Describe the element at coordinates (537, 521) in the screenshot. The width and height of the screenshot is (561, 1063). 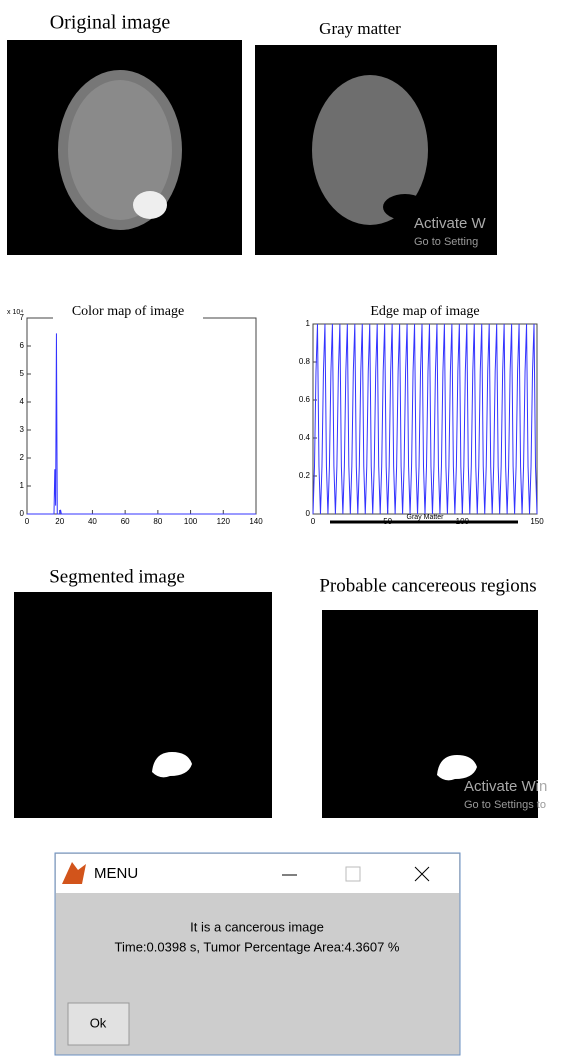
I see `x-tick-label: 150` at that location.